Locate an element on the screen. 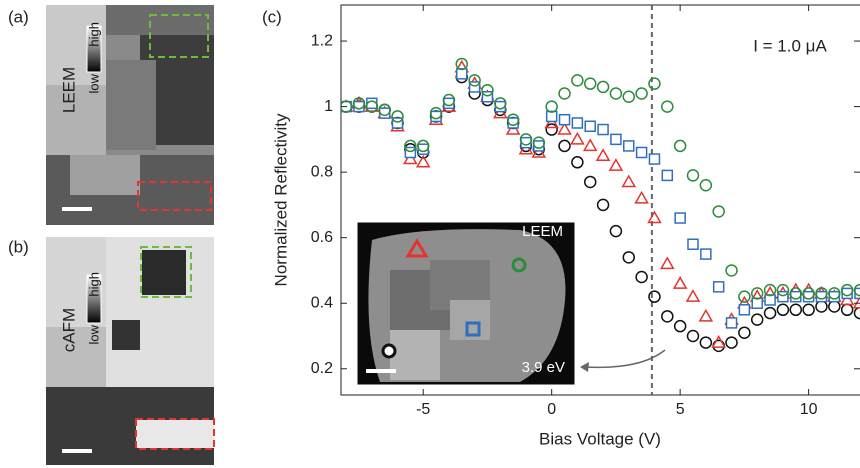 Image resolution: width=860 pixels, height=468 pixels. image-label: LEEM is located at coordinates (68, 90).